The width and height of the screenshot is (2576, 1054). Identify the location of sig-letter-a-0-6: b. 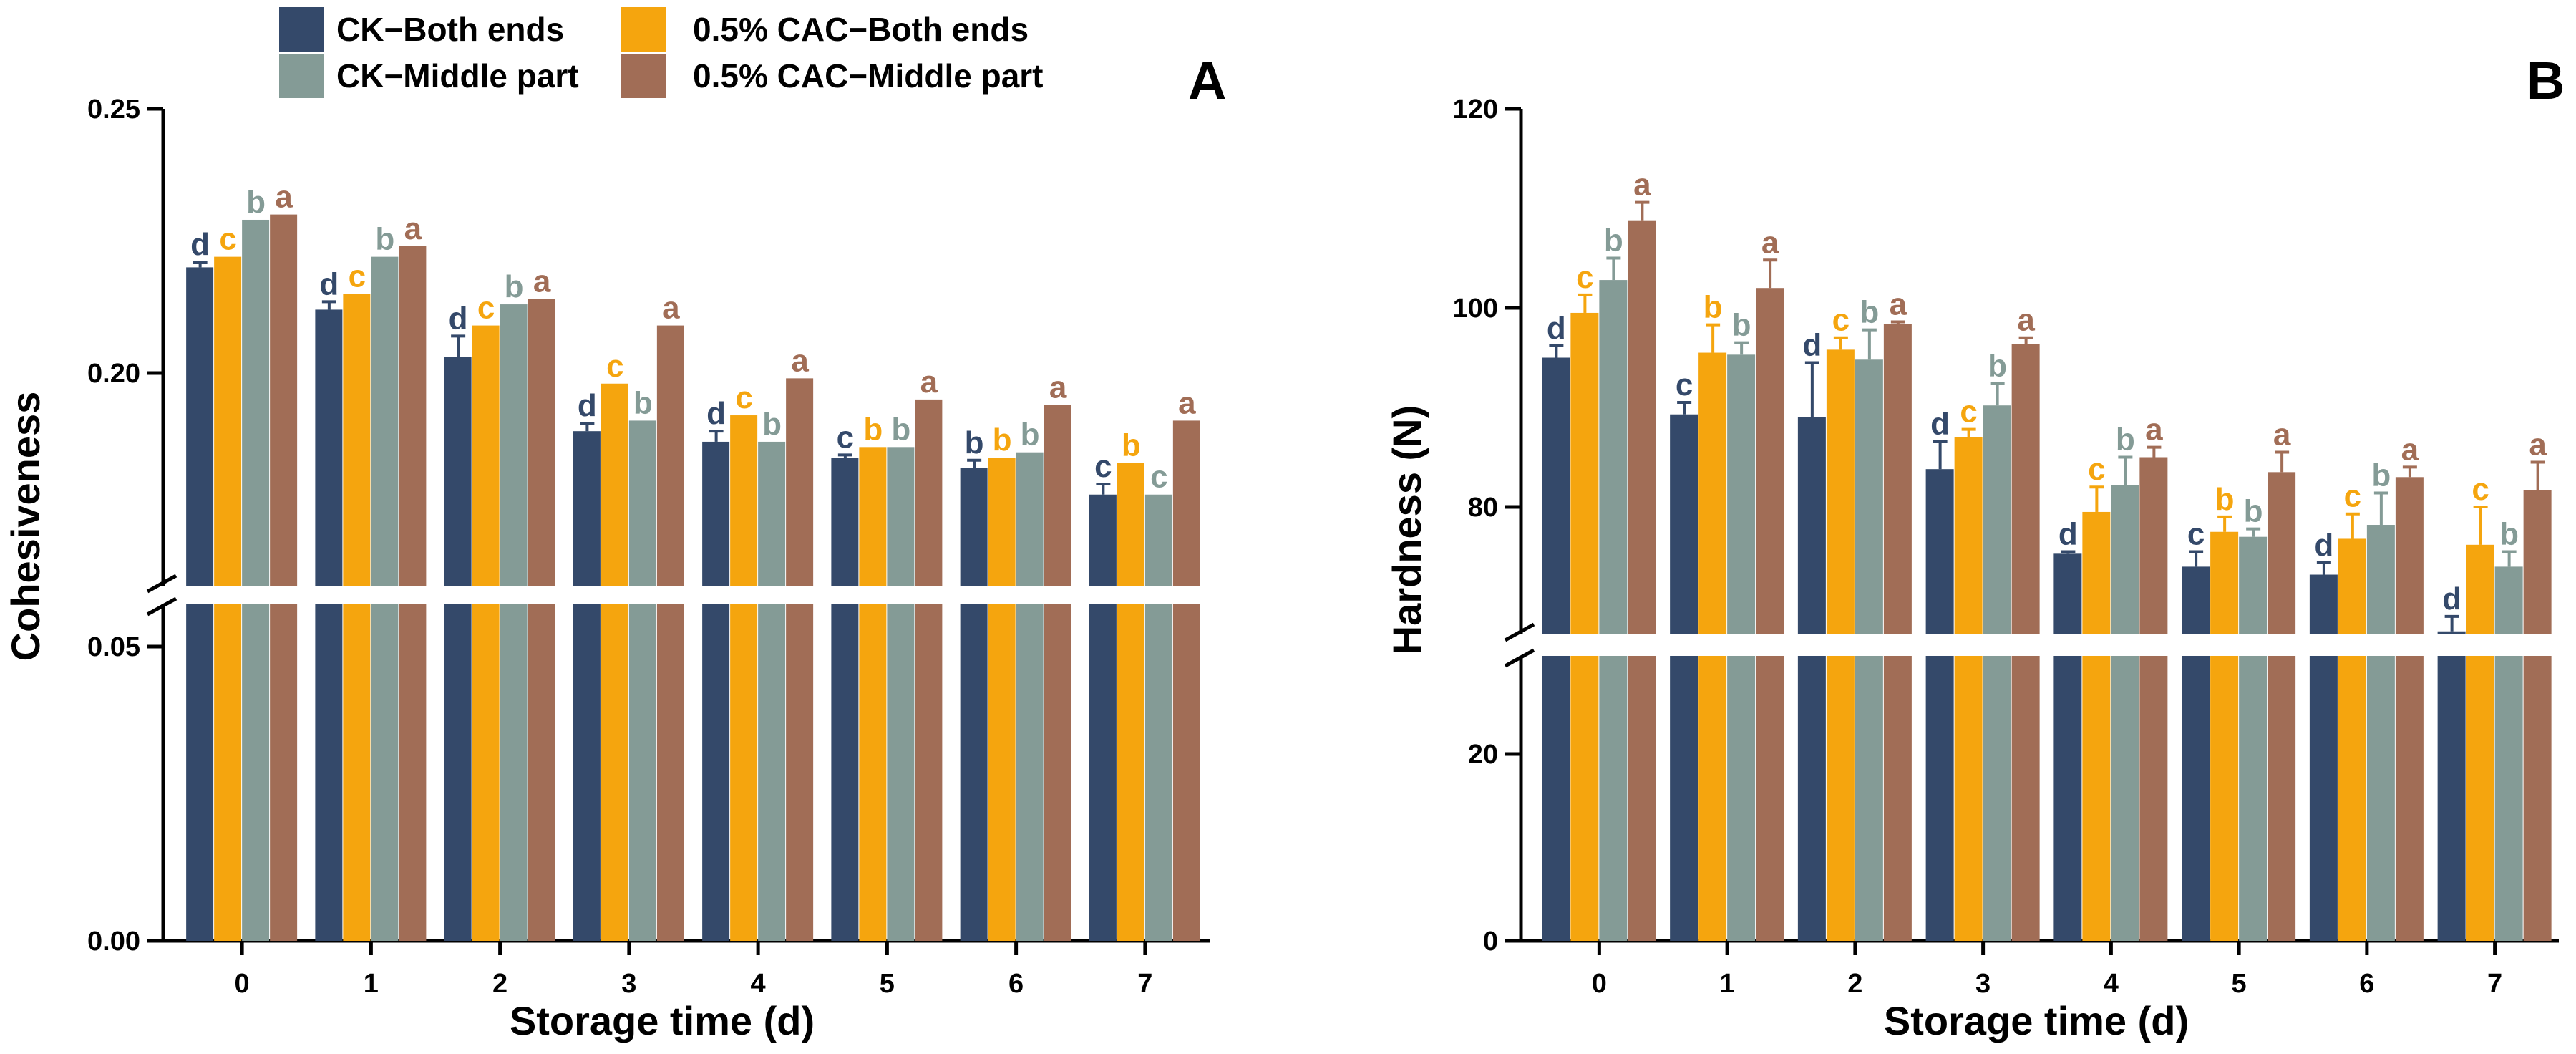
(974, 443).